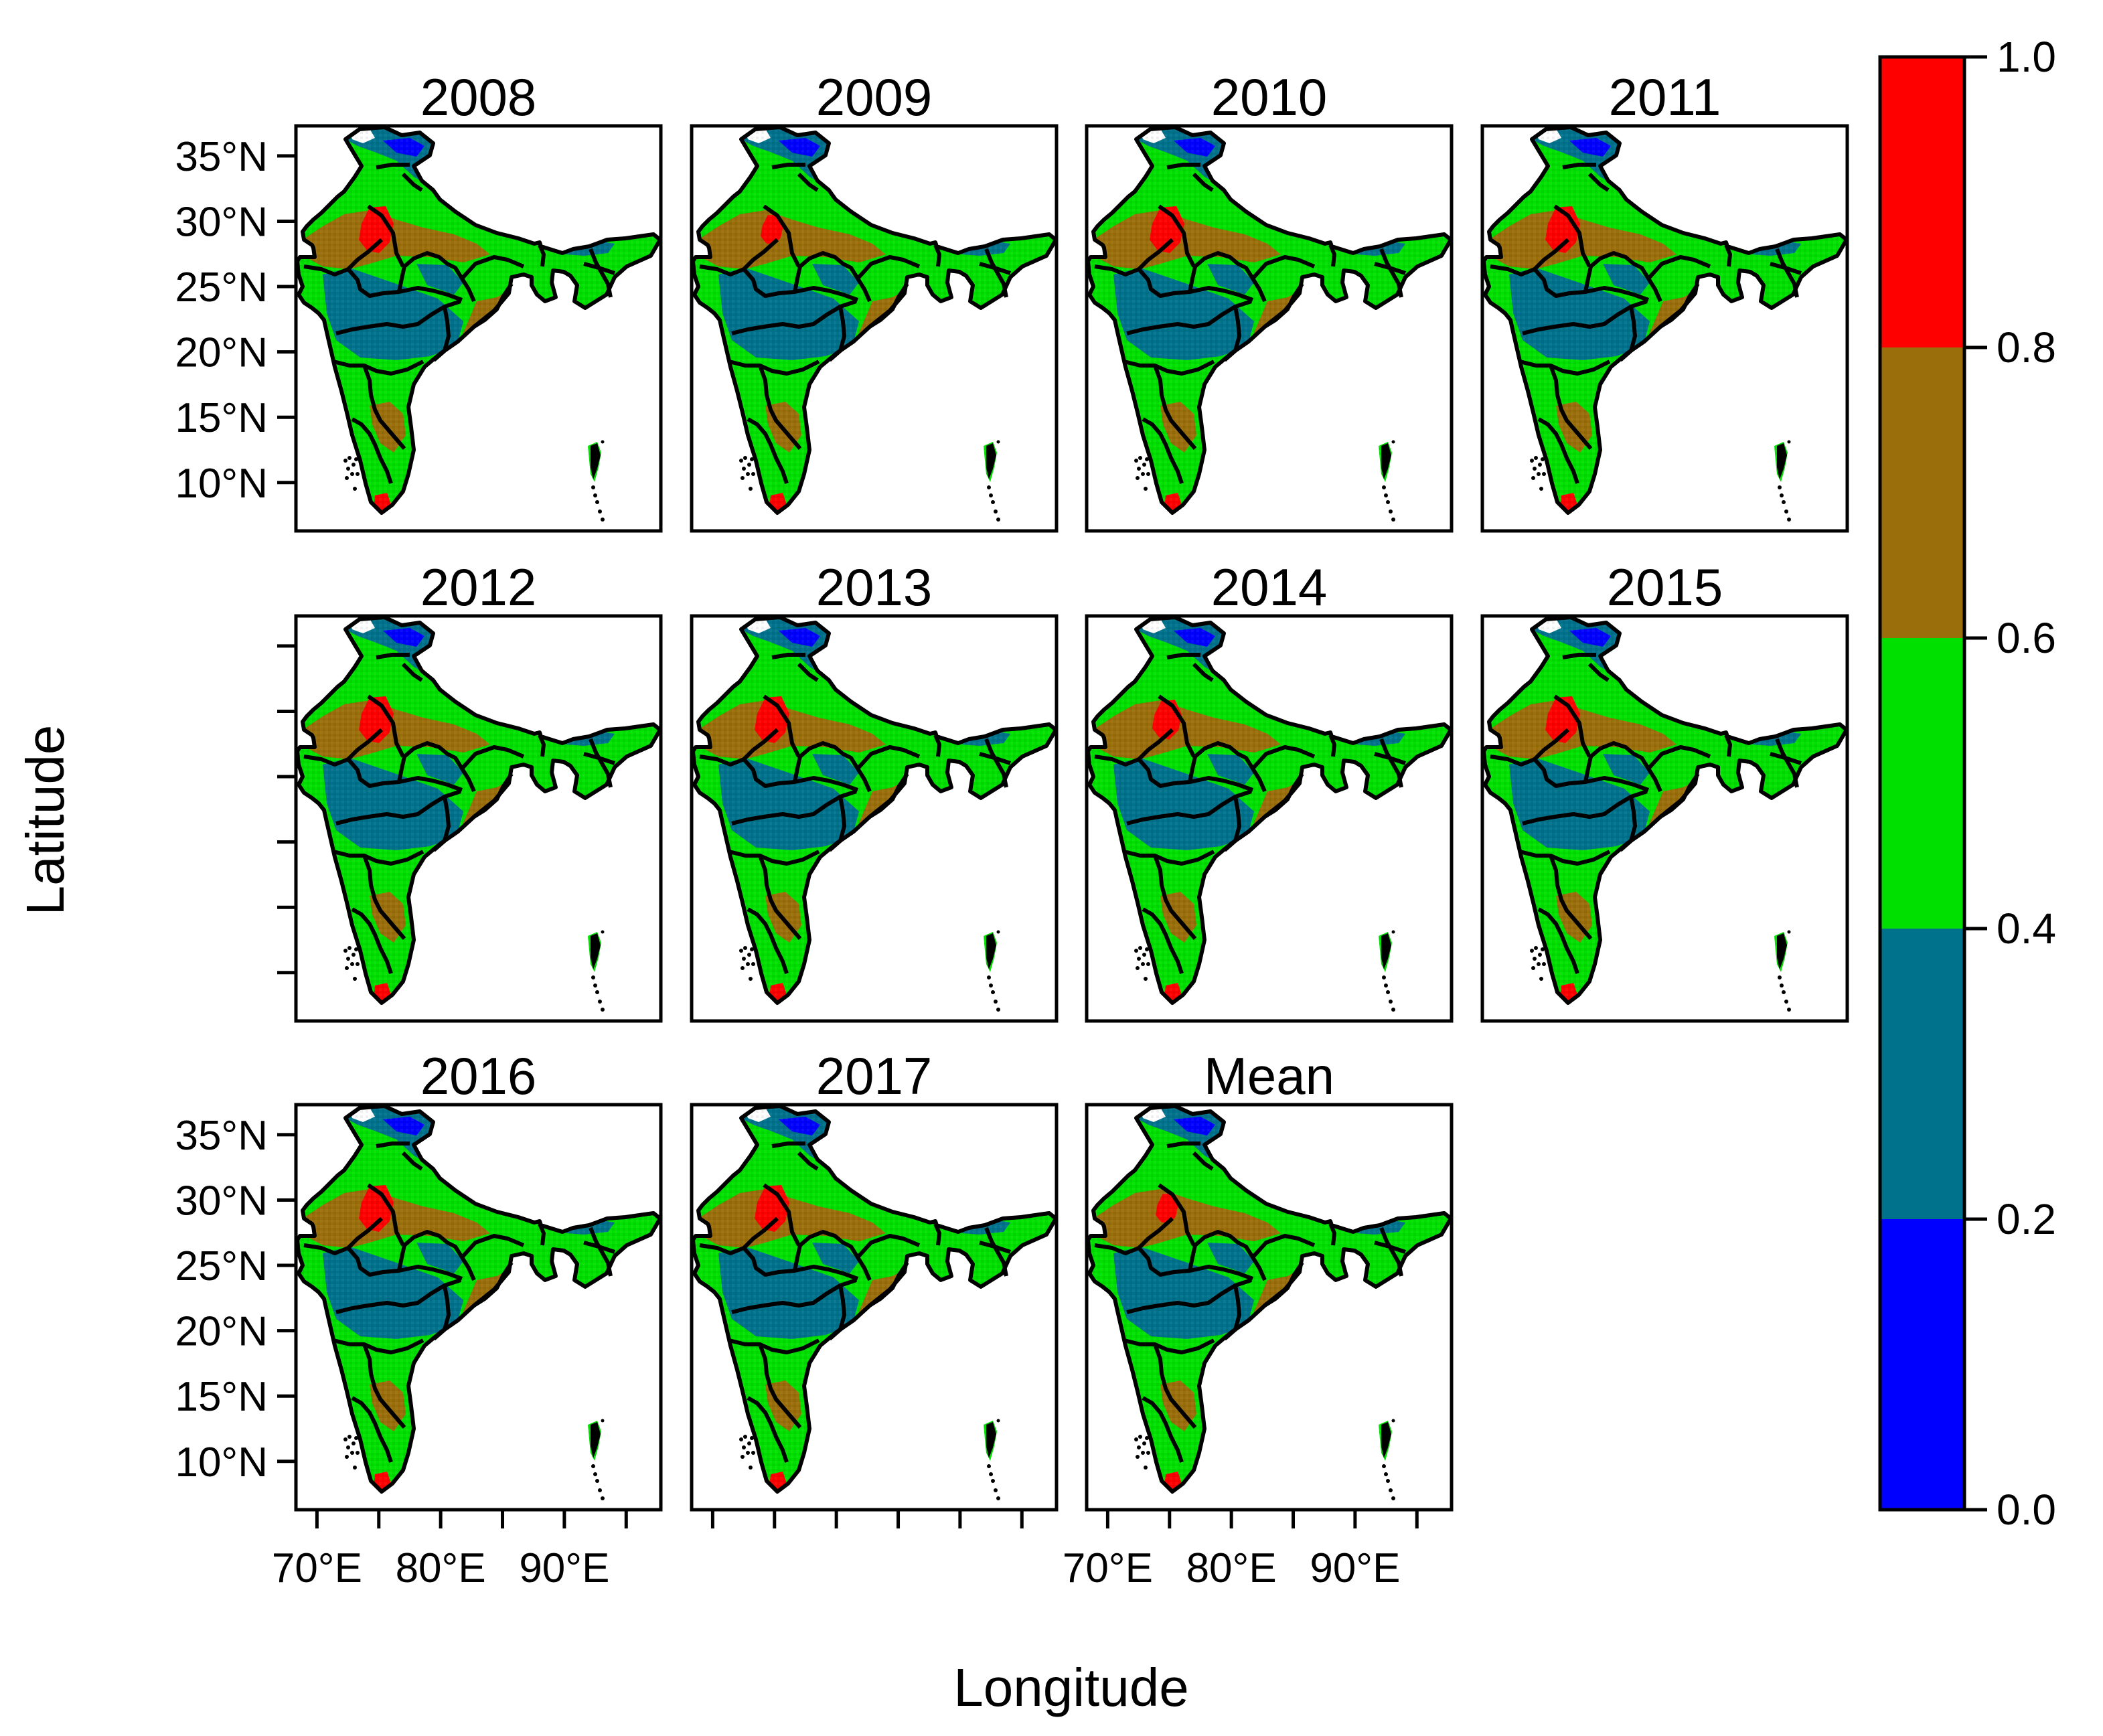 The height and width of the screenshot is (1736, 2103). I want to click on map-panel: 2016, so click(478, 1279).